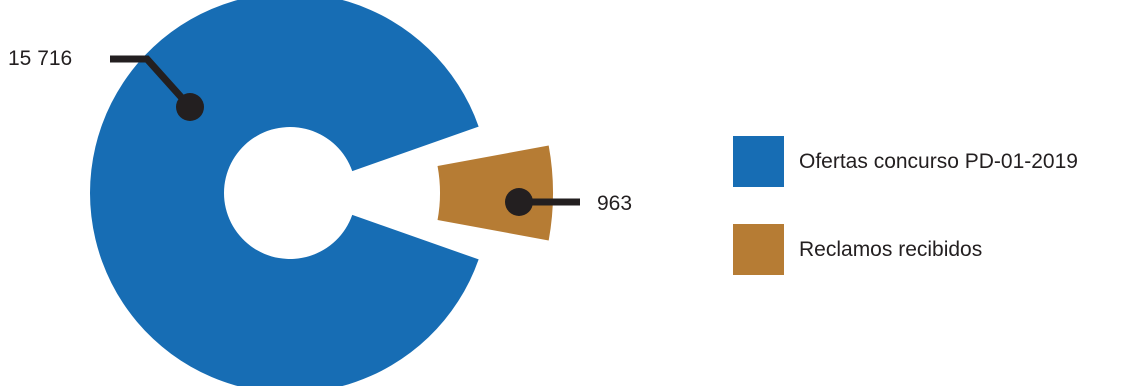 This screenshot has height=386, width=1123. I want to click on legend-item-ofertas: Ofertas concurso PD-01-2019, so click(905, 161).